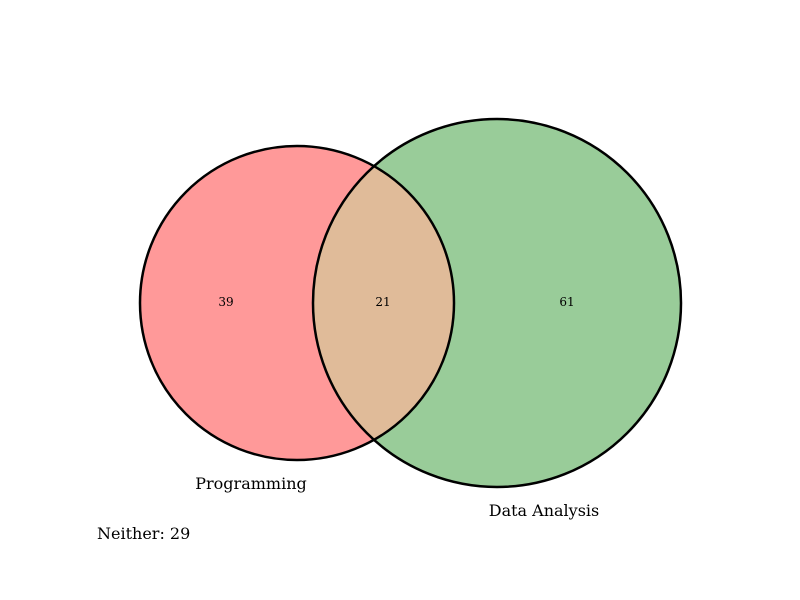 This screenshot has width=800, height=600. Describe the element at coordinates (144, 533) in the screenshot. I see `neither-count-label: Neither: 29` at that location.